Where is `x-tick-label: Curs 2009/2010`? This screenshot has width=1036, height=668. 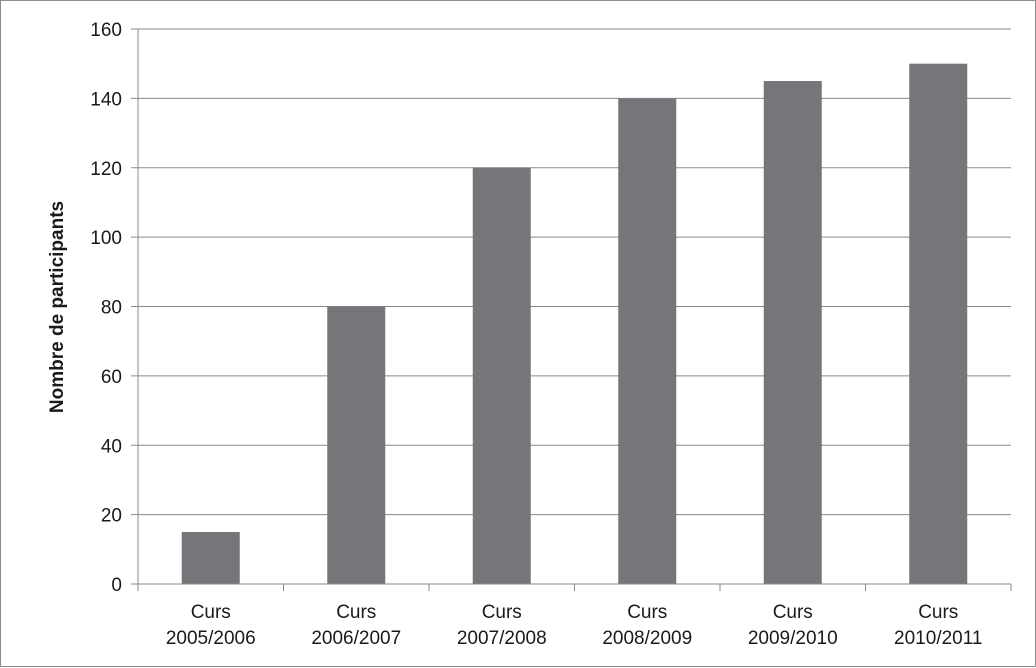 x-tick-label: Curs 2009/2010 is located at coordinates (793, 625).